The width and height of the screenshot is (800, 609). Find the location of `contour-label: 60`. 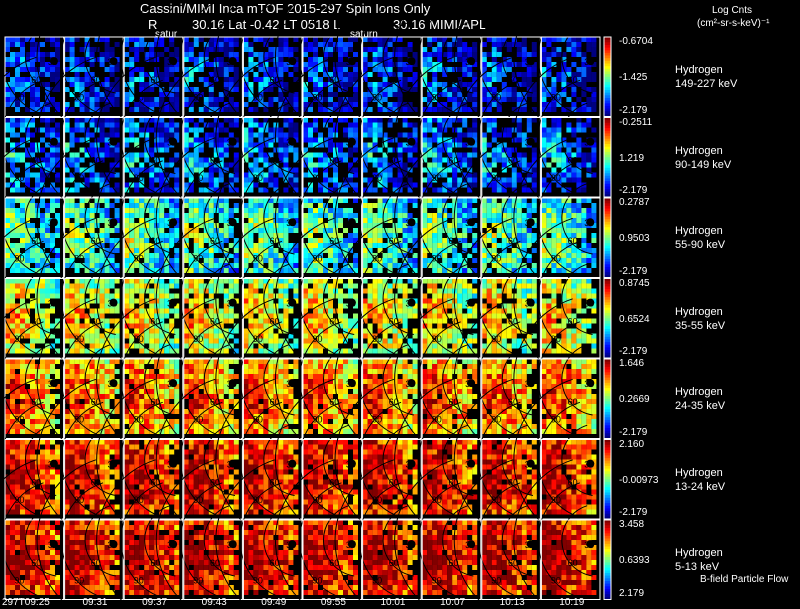

contour-label: 60 is located at coordinates (215, 80).